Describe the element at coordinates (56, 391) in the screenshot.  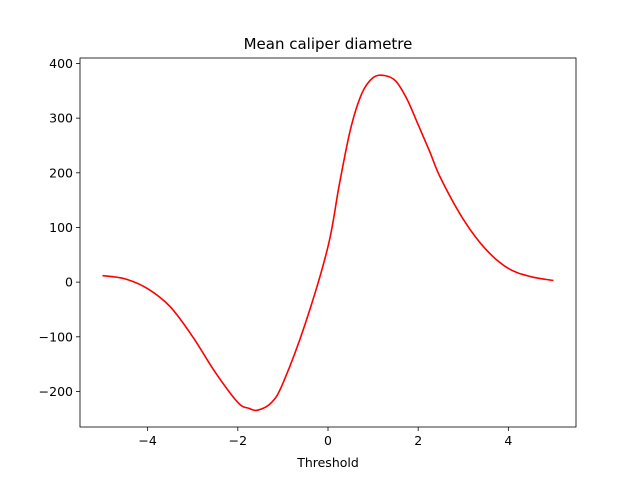
I see `y-tick-label: −200` at that location.